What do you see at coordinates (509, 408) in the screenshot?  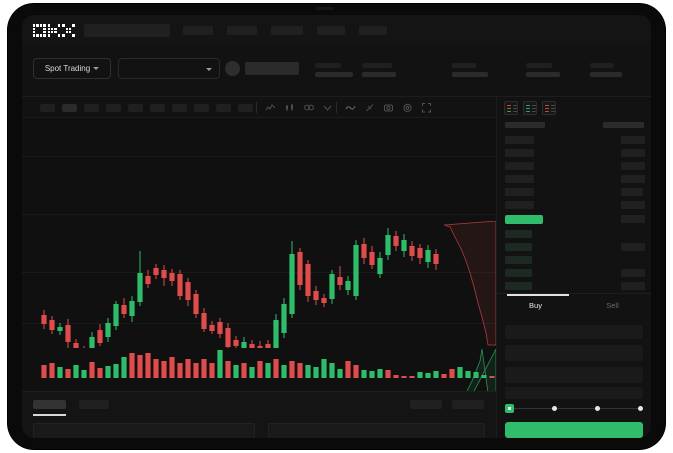 I see `slider-handle` at bounding box center [509, 408].